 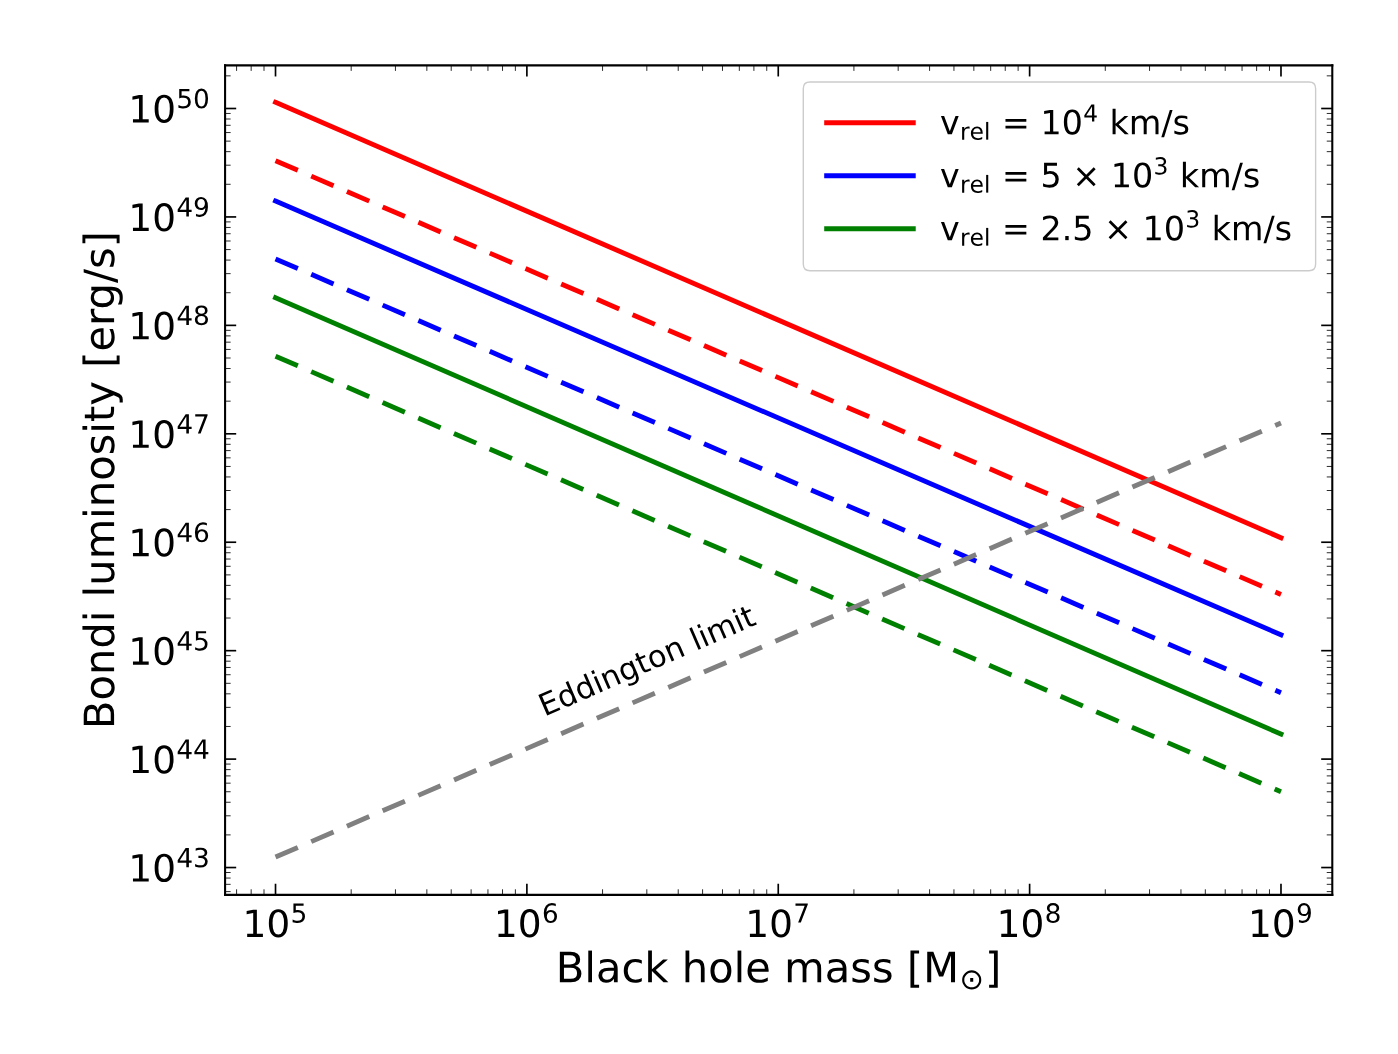 What do you see at coordinates (170, 539) in the screenshot?
I see `y-tick-label: 10$^{46}$` at bounding box center [170, 539].